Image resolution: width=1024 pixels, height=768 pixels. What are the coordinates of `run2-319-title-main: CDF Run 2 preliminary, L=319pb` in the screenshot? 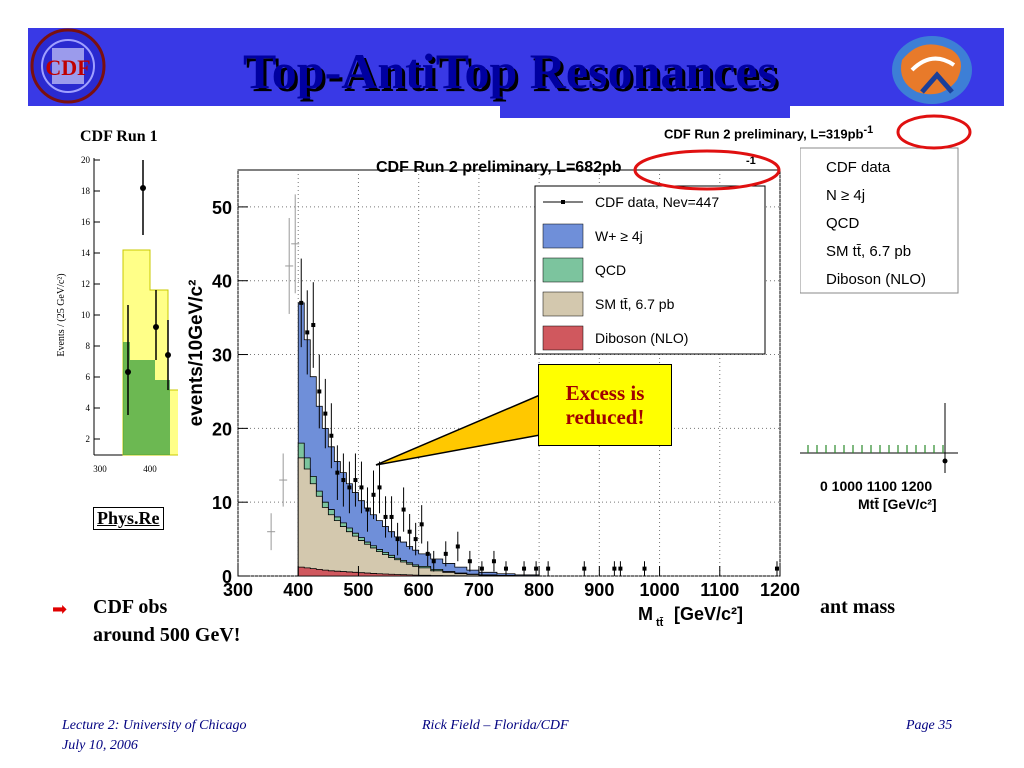 It's located at (764, 134).